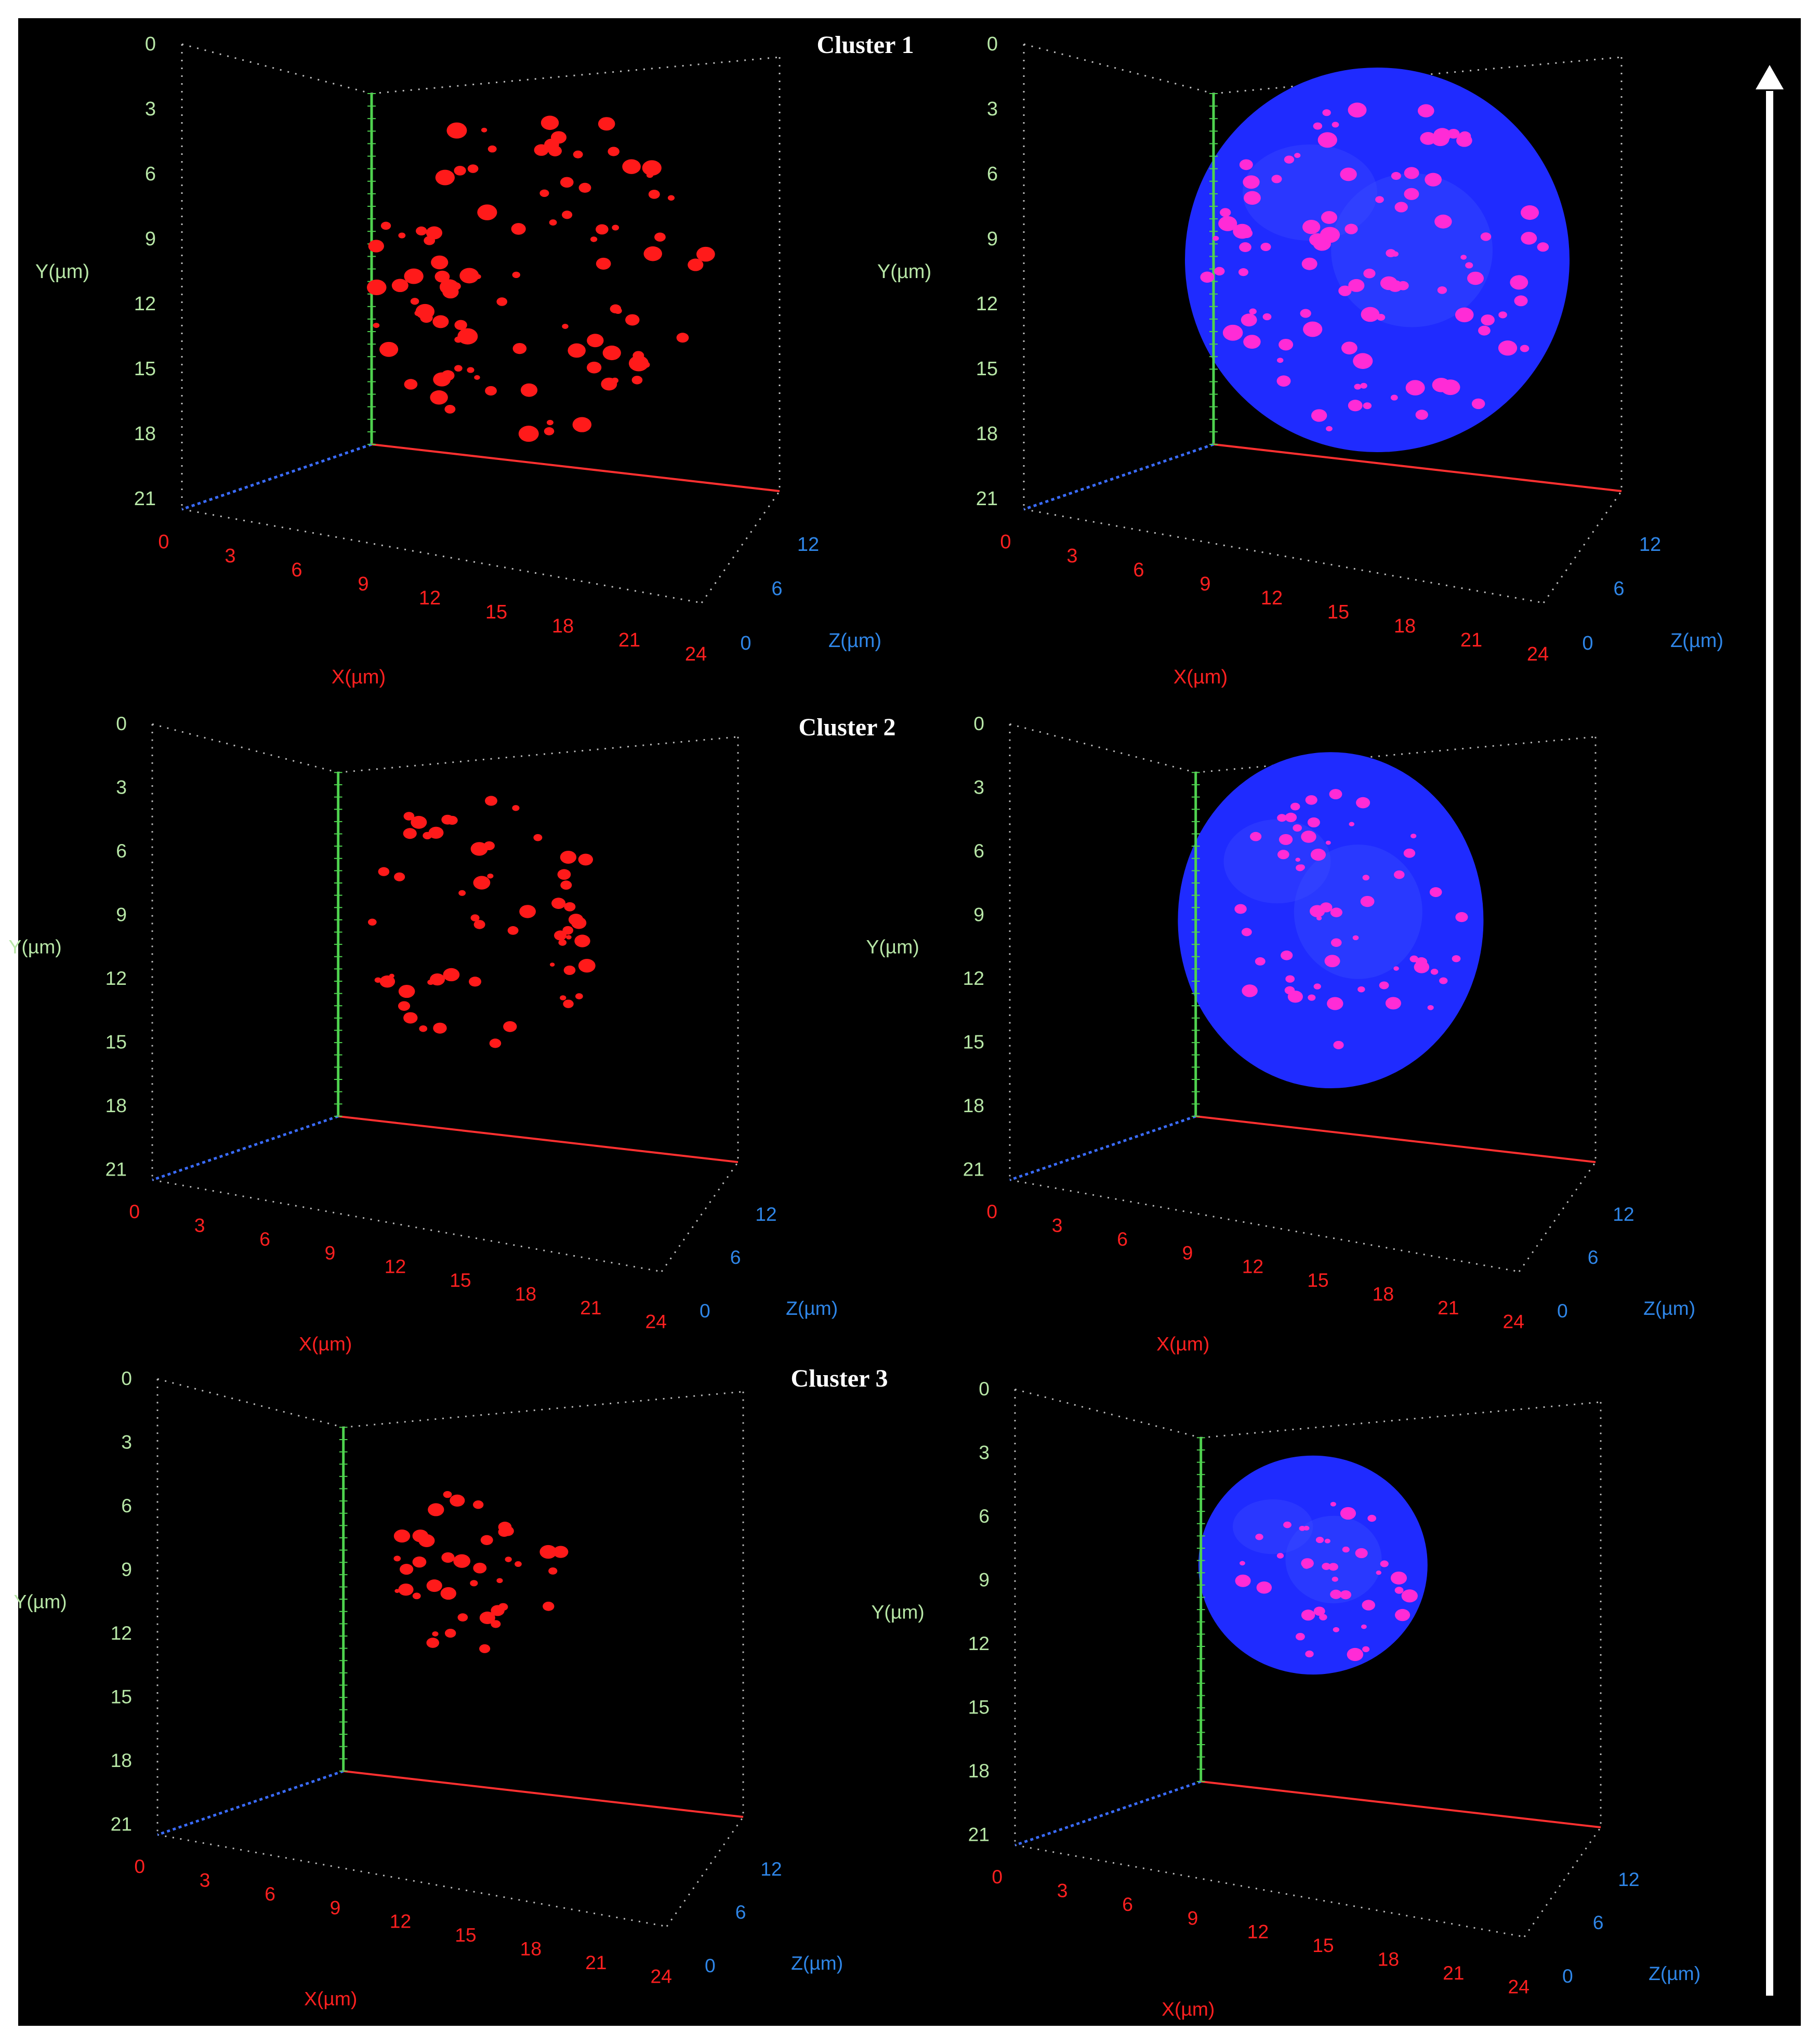  I want to click on z-axis-line, so click(276, 477).